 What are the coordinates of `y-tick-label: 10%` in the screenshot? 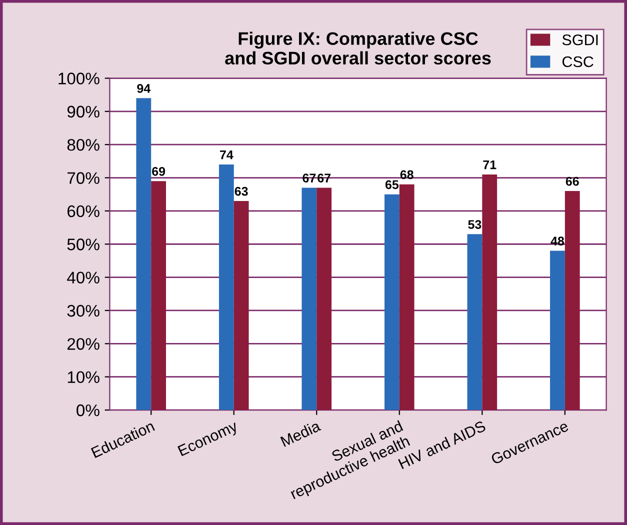 It's located at (84, 377).